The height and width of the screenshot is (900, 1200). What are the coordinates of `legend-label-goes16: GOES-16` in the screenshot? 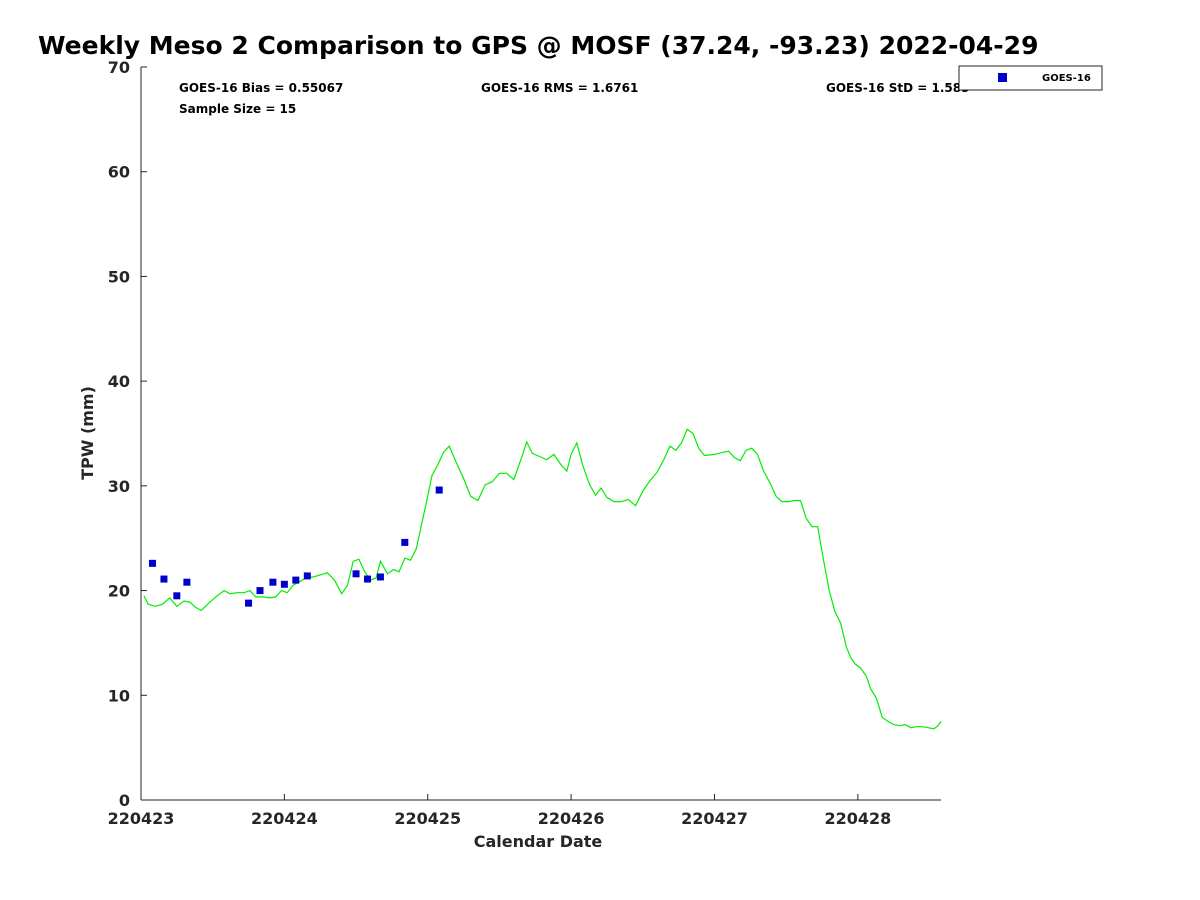 It's located at (1066, 78).